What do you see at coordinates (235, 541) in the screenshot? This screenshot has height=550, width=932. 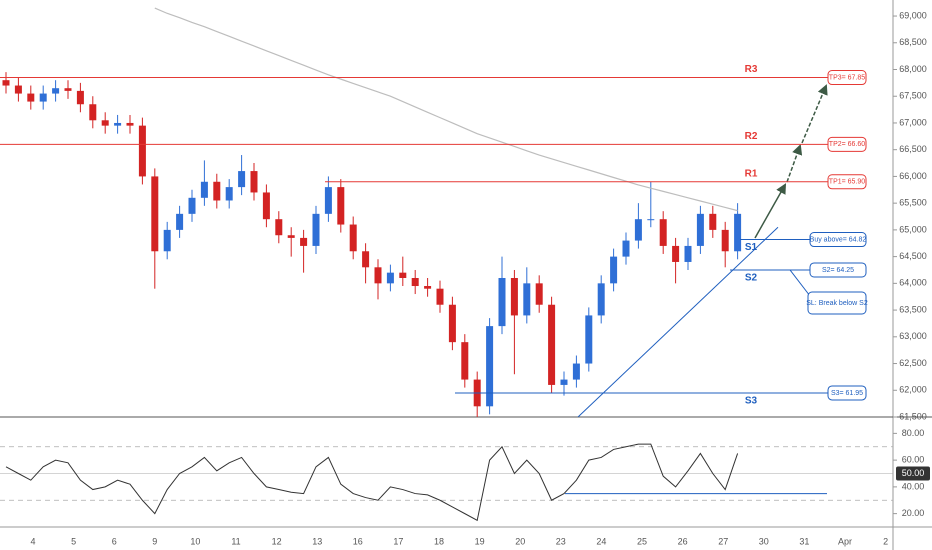 I see `x-tick-label: 11` at bounding box center [235, 541].